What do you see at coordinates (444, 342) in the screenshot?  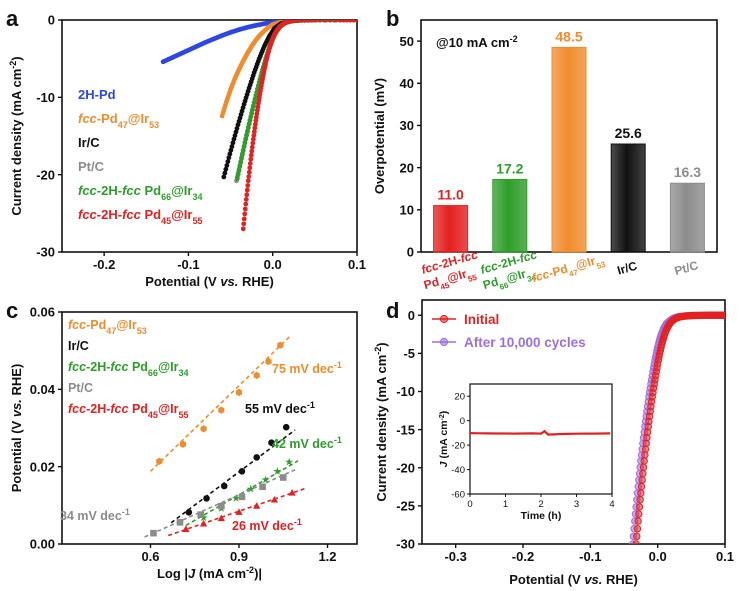 I see `legend-marker` at bounding box center [444, 342].